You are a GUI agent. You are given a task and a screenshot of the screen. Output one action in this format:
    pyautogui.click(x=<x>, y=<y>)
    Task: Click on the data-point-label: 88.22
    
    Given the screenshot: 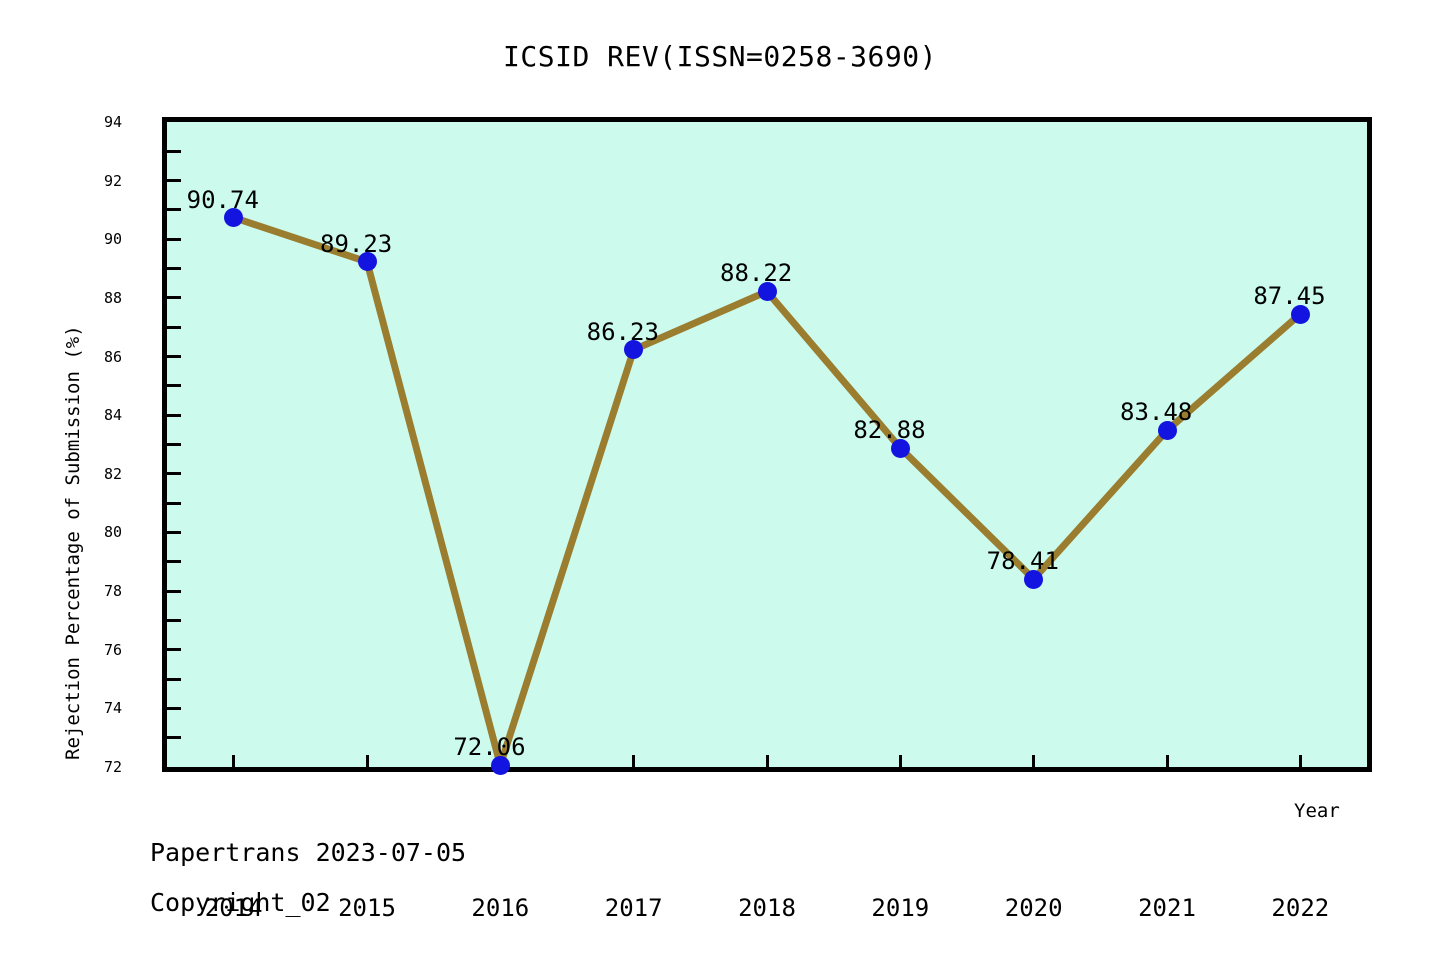 What is the action you would take?
    pyautogui.click(x=756, y=273)
    